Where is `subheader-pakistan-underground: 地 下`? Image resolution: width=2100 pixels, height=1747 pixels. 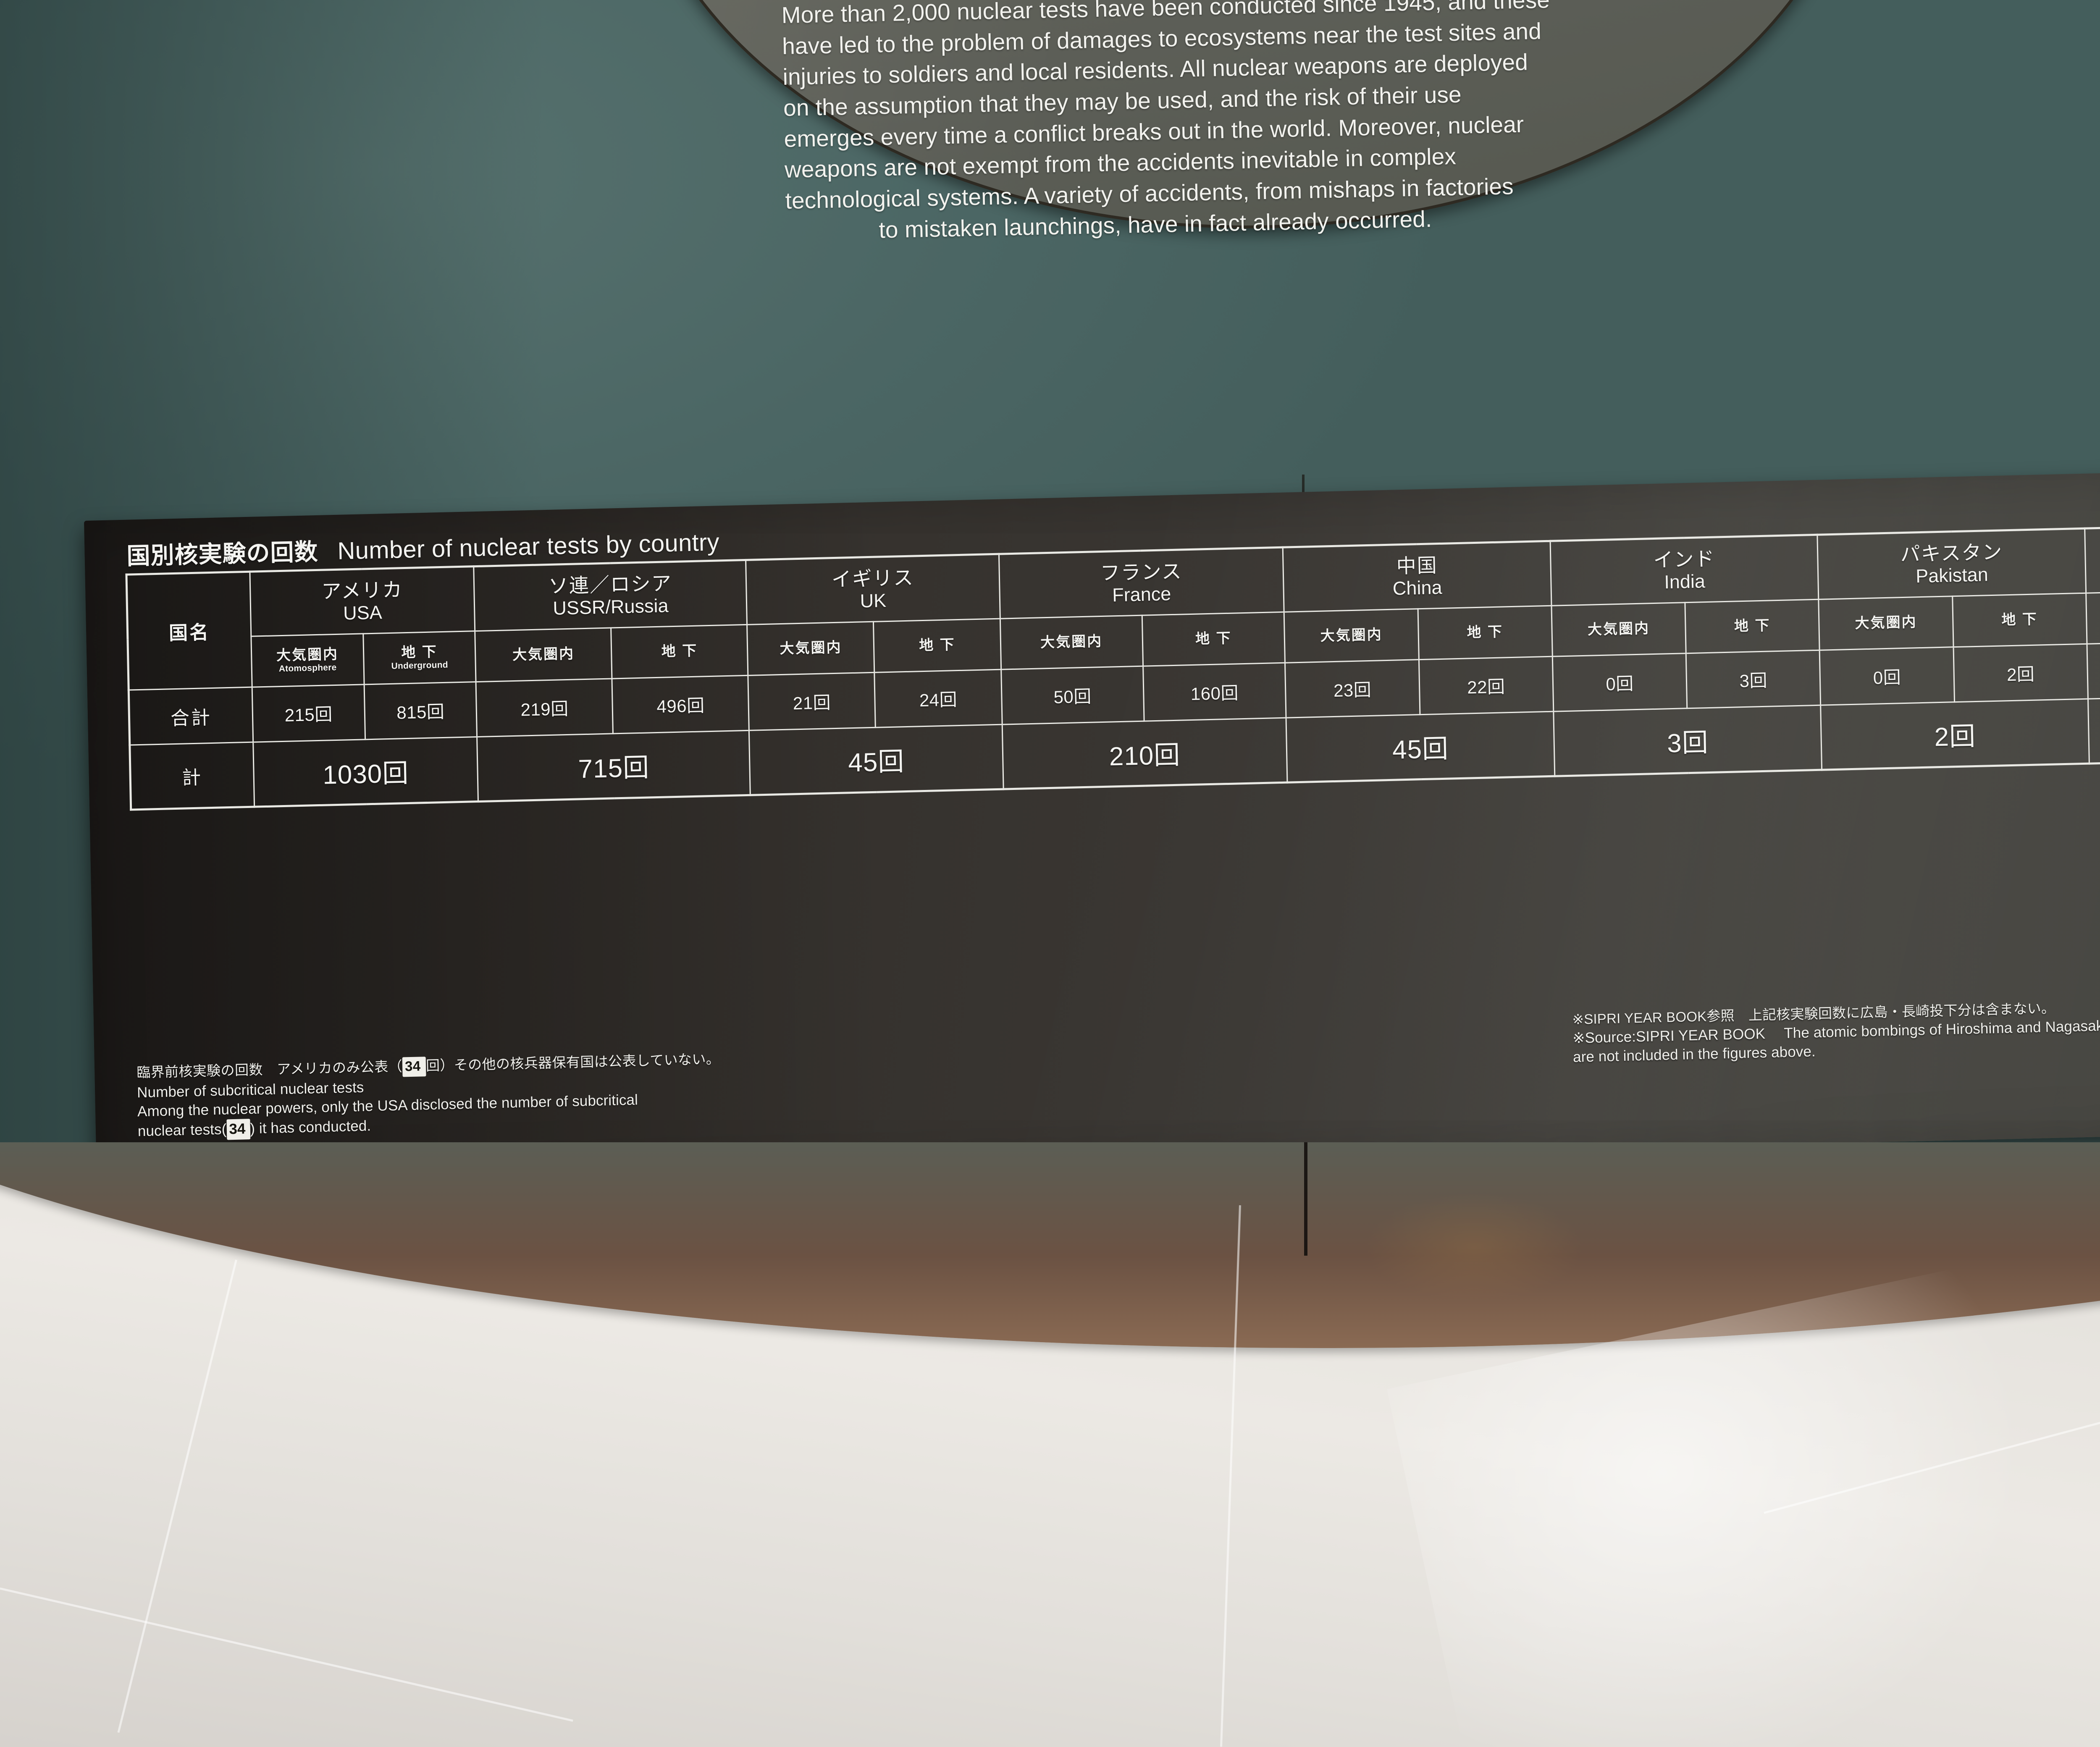
subheader-pakistan-underground: 地 下 is located at coordinates (2019, 620).